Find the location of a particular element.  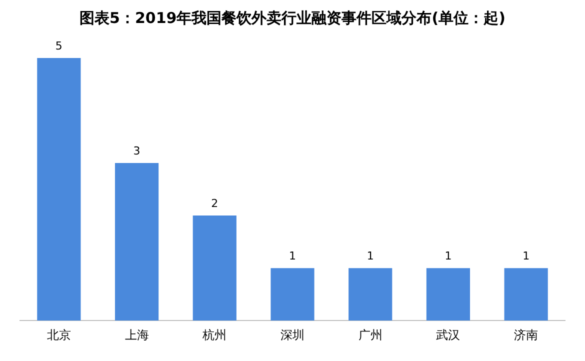

x-tick-label: 杭州 is located at coordinates (214, 335).